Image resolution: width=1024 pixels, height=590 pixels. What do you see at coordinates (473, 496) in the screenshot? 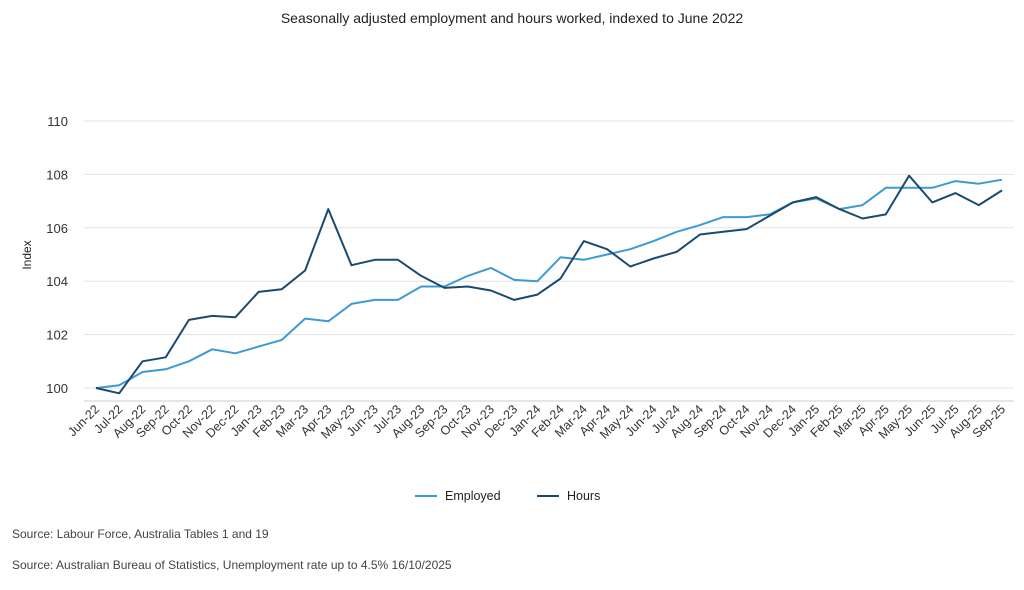
I see `legend-label-employed: Employed` at bounding box center [473, 496].